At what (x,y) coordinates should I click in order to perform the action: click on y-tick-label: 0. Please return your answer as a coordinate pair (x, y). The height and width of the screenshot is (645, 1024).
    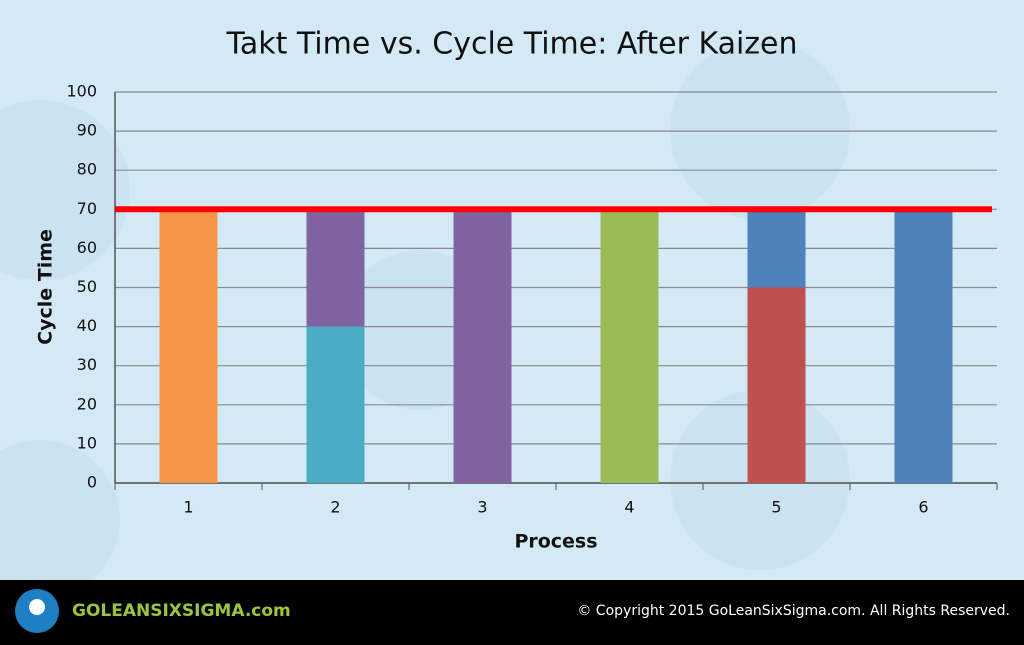
    Looking at the image, I should click on (92, 482).